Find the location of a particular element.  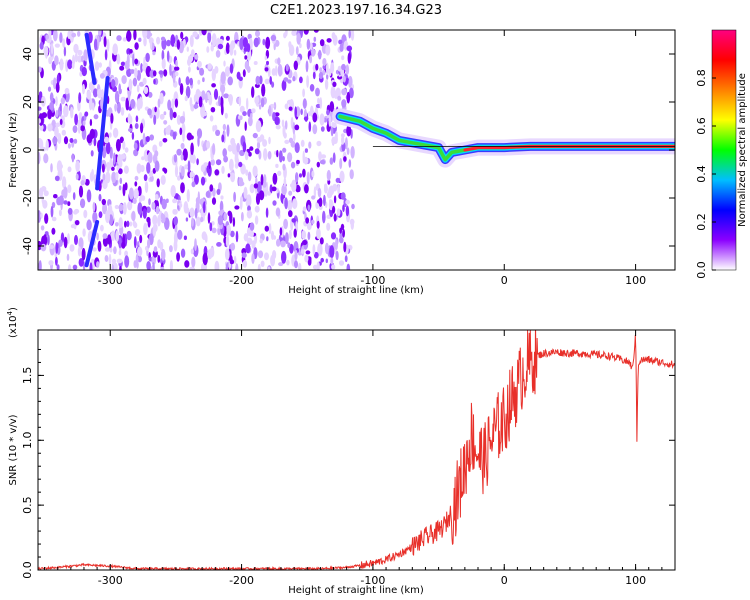

spectrogram-streak is located at coordinates (92, 244).